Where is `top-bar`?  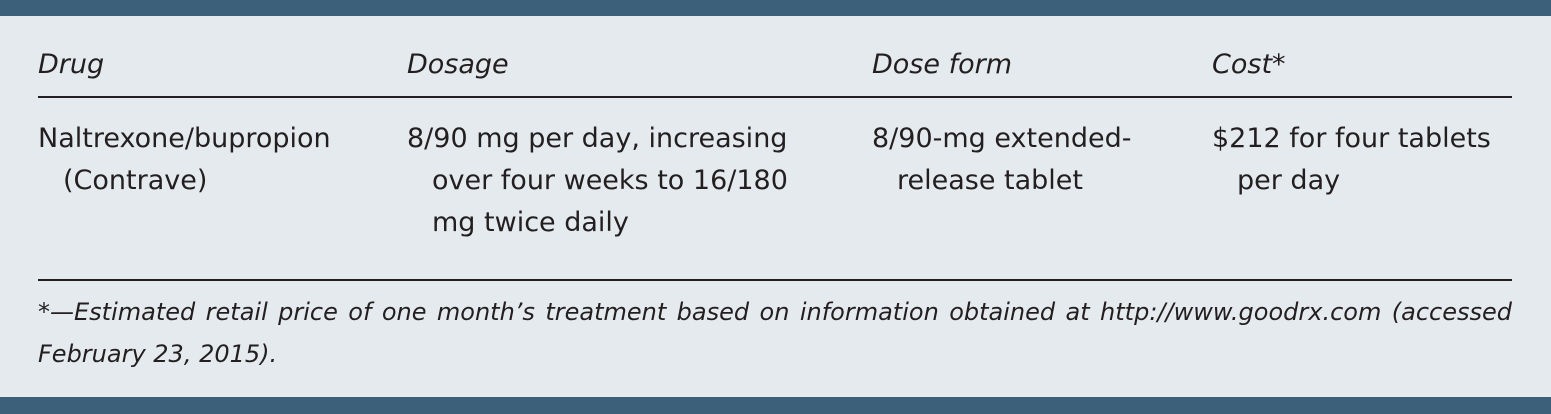
top-bar is located at coordinates (775, 8).